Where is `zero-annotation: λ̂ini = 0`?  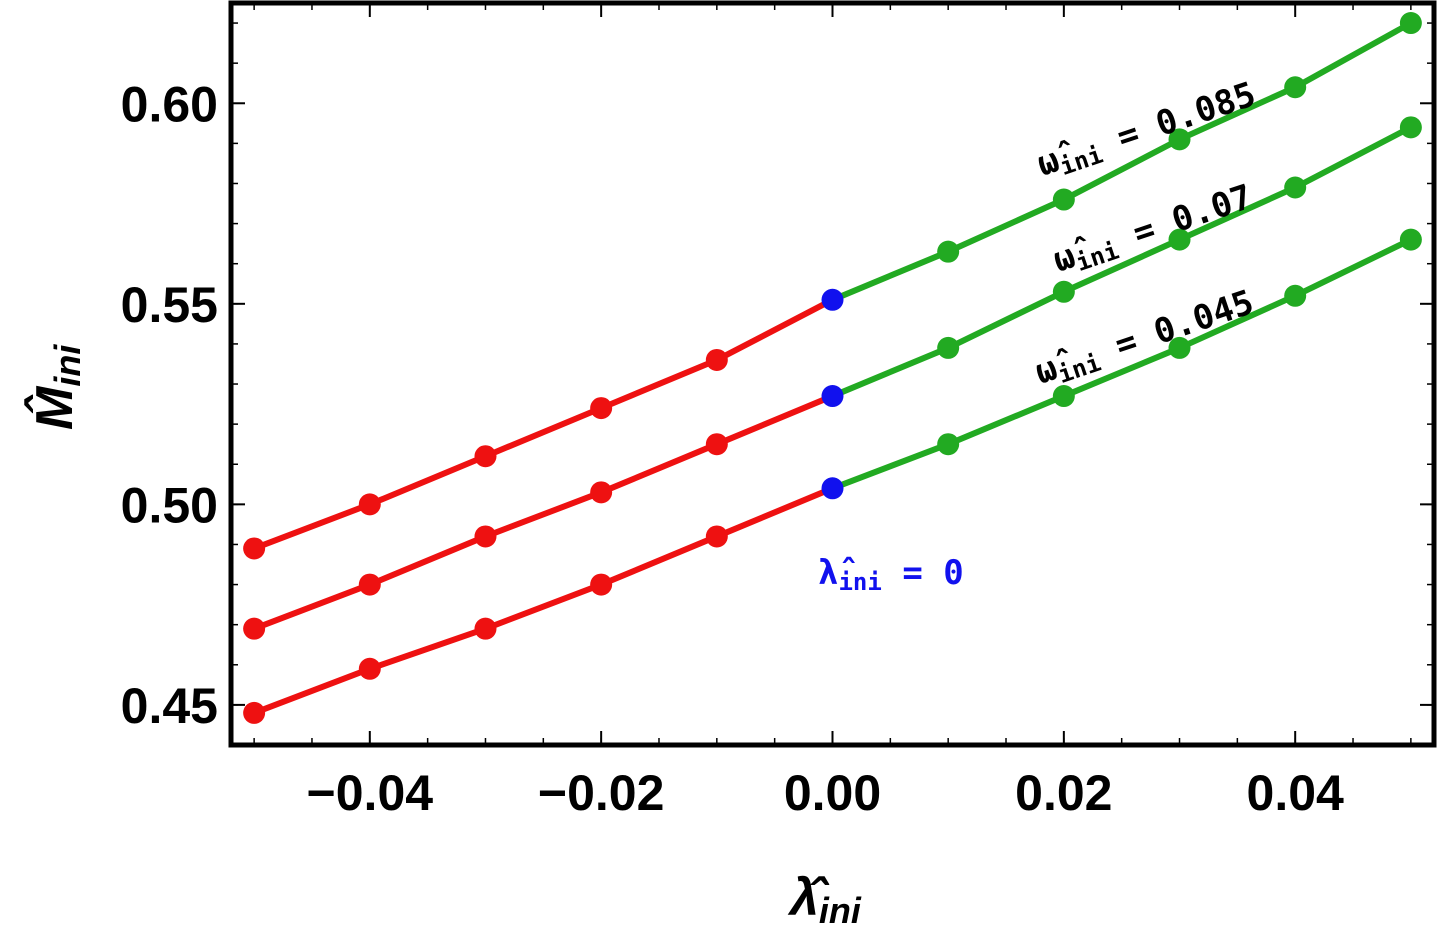
zero-annotation: λ̂ini = 0 is located at coordinates (891, 574).